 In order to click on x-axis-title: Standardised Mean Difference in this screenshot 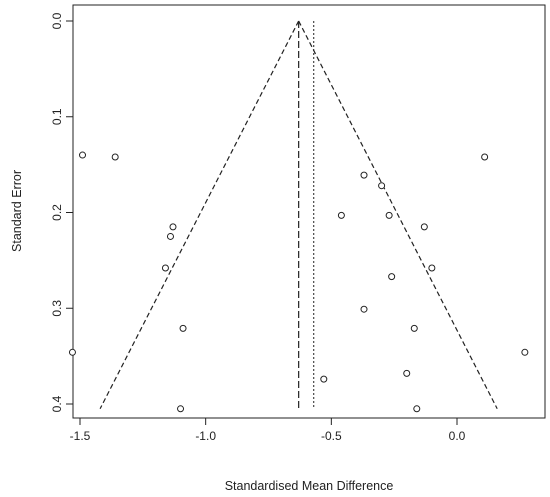, I will do `click(309, 486)`.